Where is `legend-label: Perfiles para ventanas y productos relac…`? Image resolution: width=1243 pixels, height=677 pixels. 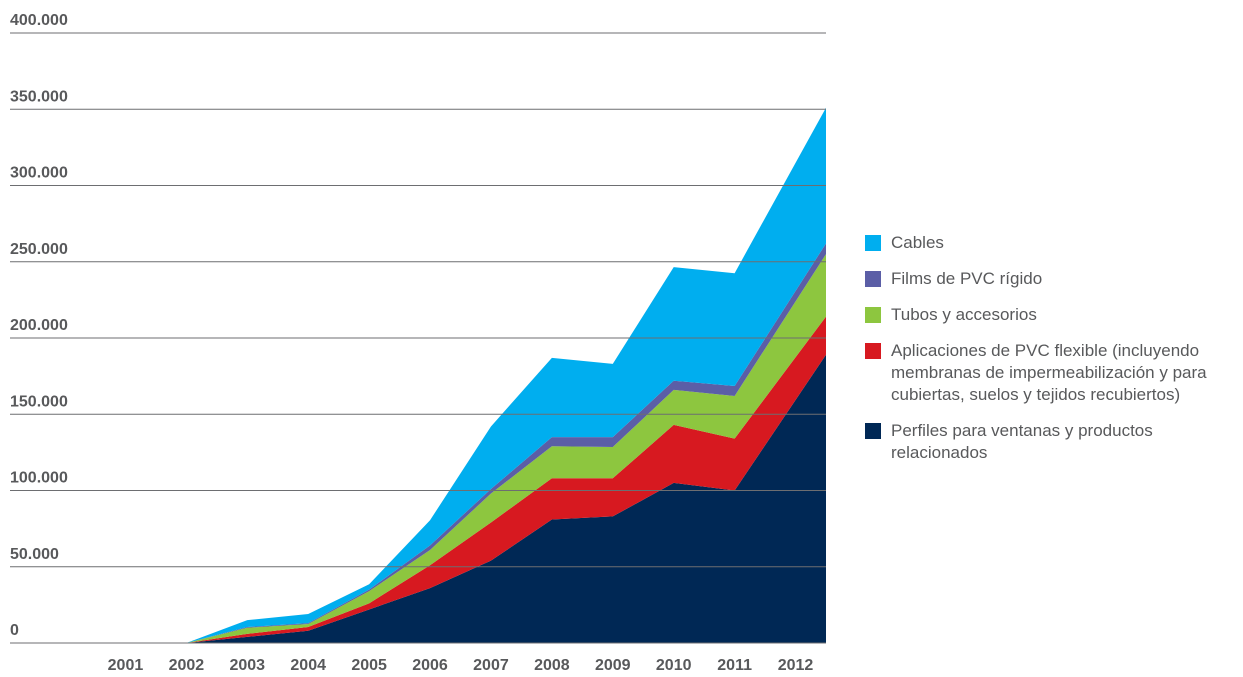
legend-label: Perfiles para ventanas y productos relac… is located at coordinates (1022, 441).